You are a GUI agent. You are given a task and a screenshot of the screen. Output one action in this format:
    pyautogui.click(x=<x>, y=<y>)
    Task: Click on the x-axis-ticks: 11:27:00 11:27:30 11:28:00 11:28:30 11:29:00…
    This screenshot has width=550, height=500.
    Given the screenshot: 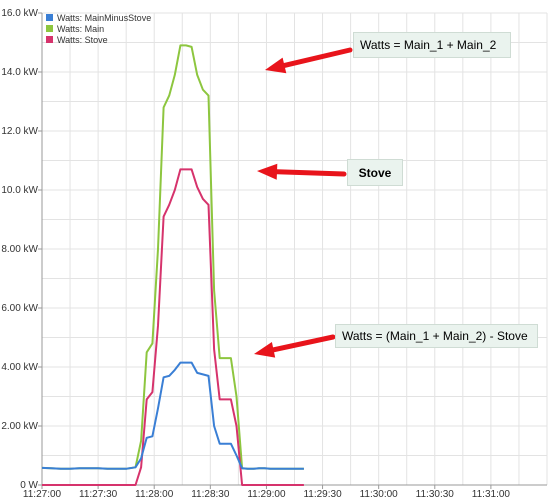 What is the action you would take?
    pyautogui.click(x=267, y=492)
    